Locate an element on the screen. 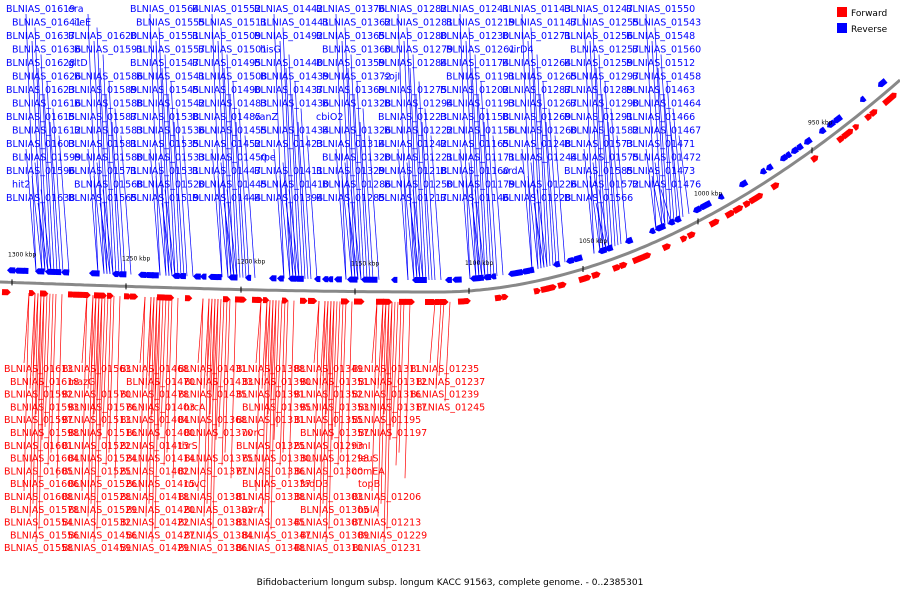 Image resolution: width=900 pixels, height=600 pixels. gene-label: BLNIAS_01547 is located at coordinates (164, 63).